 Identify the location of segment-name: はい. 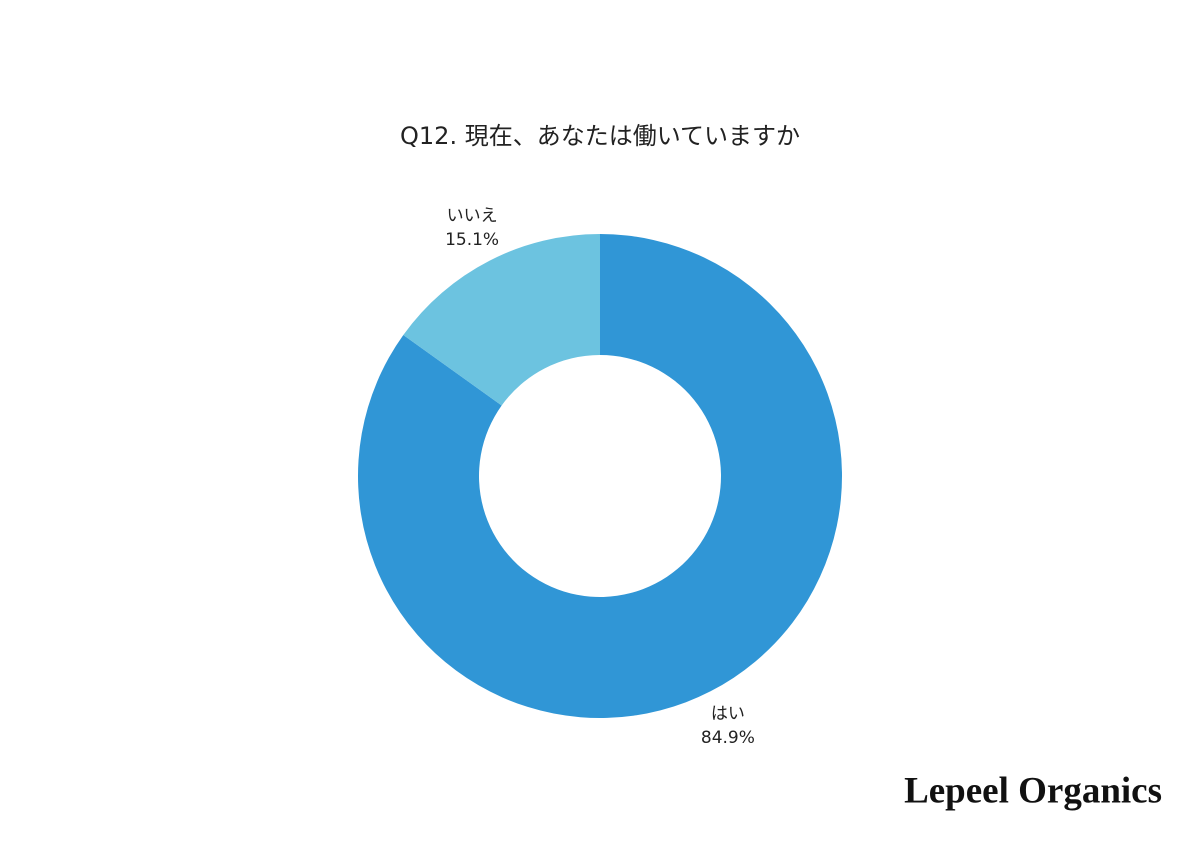
(728, 714).